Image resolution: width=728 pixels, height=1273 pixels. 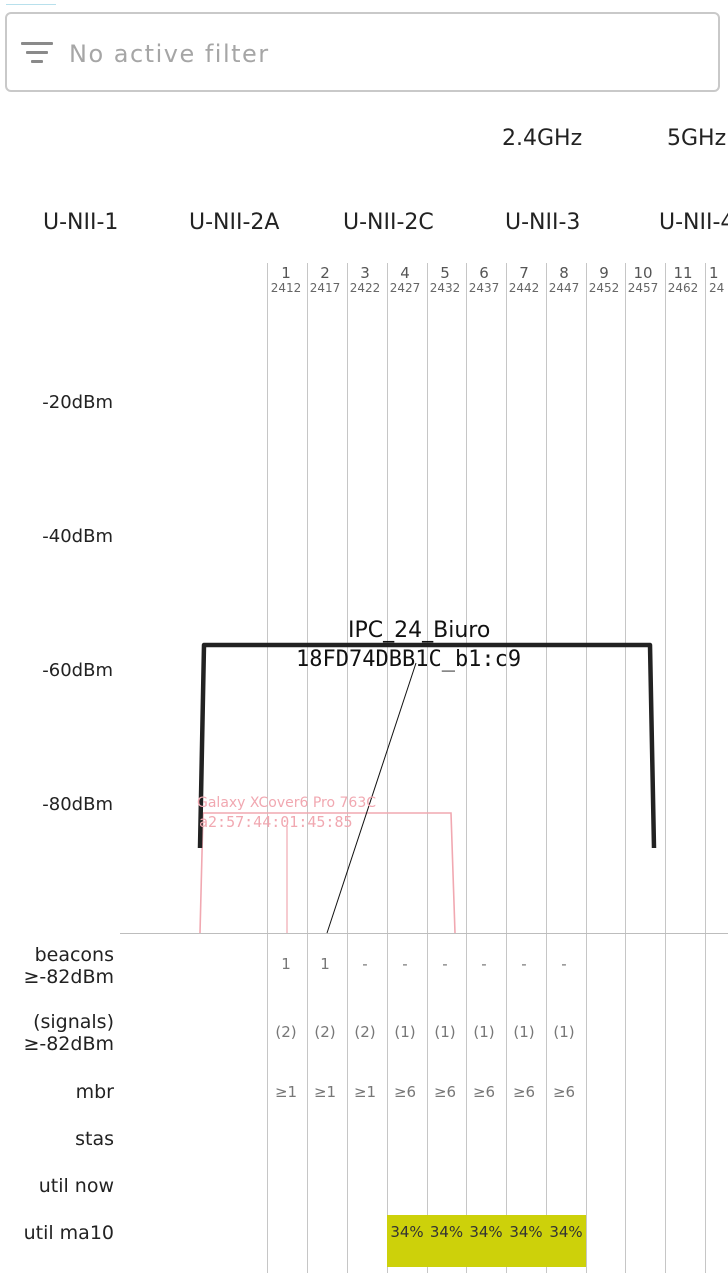 What do you see at coordinates (643, 288) in the screenshot?
I see `channel-frequency: 2457` at bounding box center [643, 288].